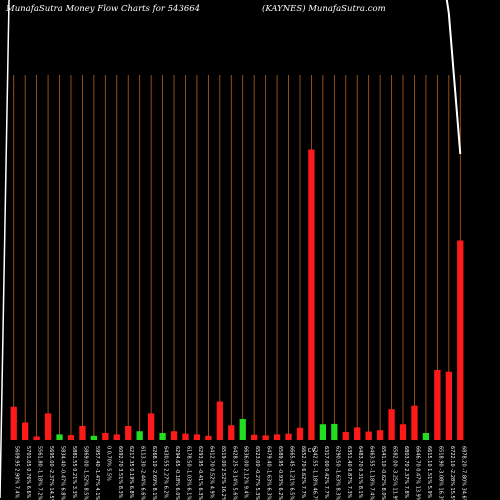  I want to click on x-tick-label: 6519.00 2.52% 16.2%, so click(223, 473).